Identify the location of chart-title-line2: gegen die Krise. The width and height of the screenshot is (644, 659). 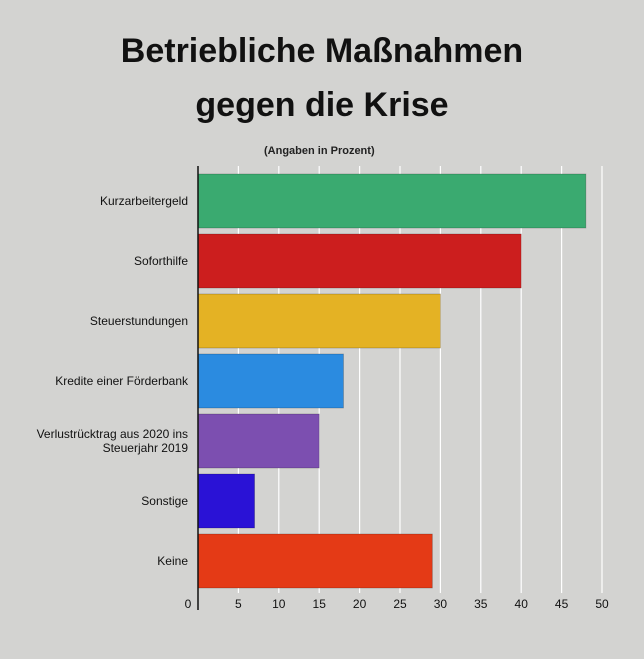
(322, 105).